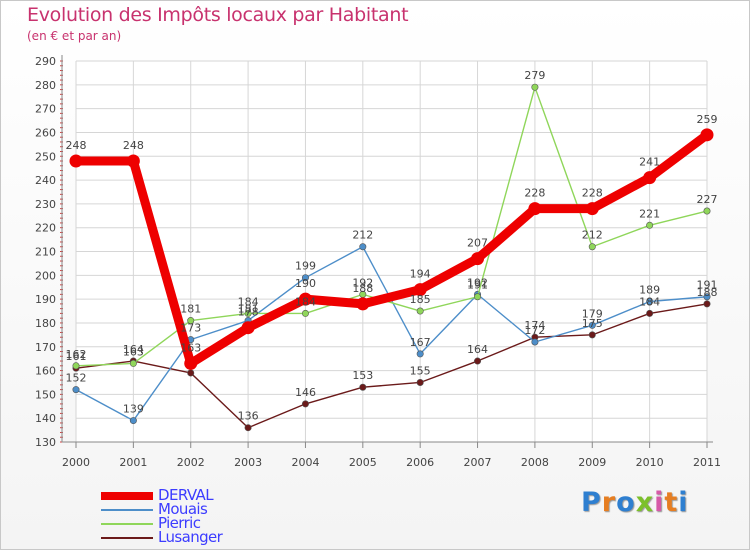 The height and width of the screenshot is (550, 750). Describe the element at coordinates (190, 309) in the screenshot. I see `data-label-pierric: 181` at that location.